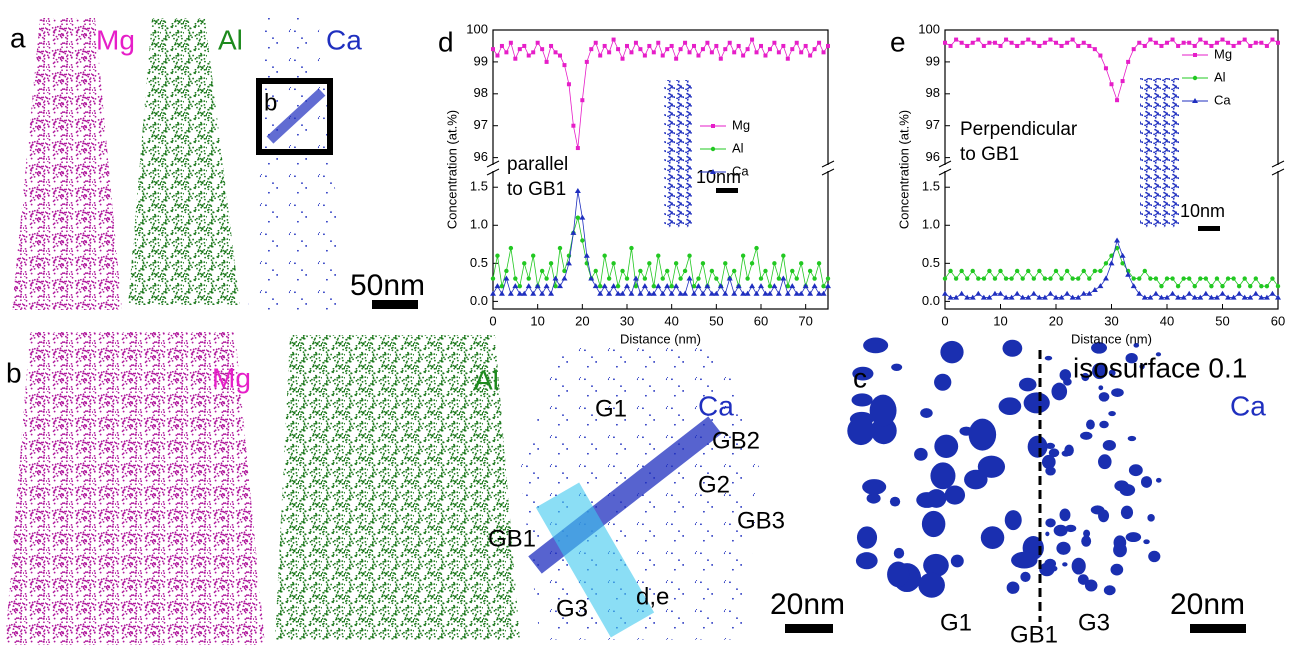 Image resolution: width=1289 pixels, height=649 pixels. Describe the element at coordinates (582, 320) in the screenshot. I see `x-tick-label: 20` at that location.